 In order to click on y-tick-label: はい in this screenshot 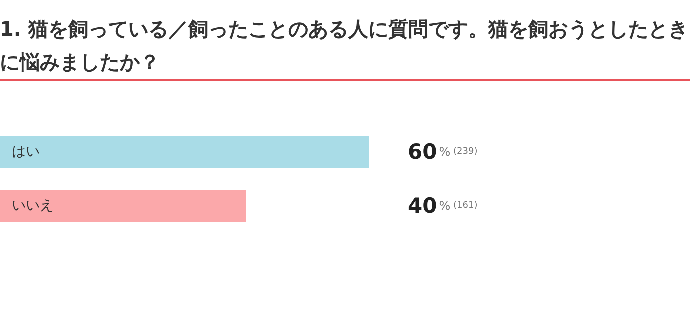, I will do `click(26, 152)`.